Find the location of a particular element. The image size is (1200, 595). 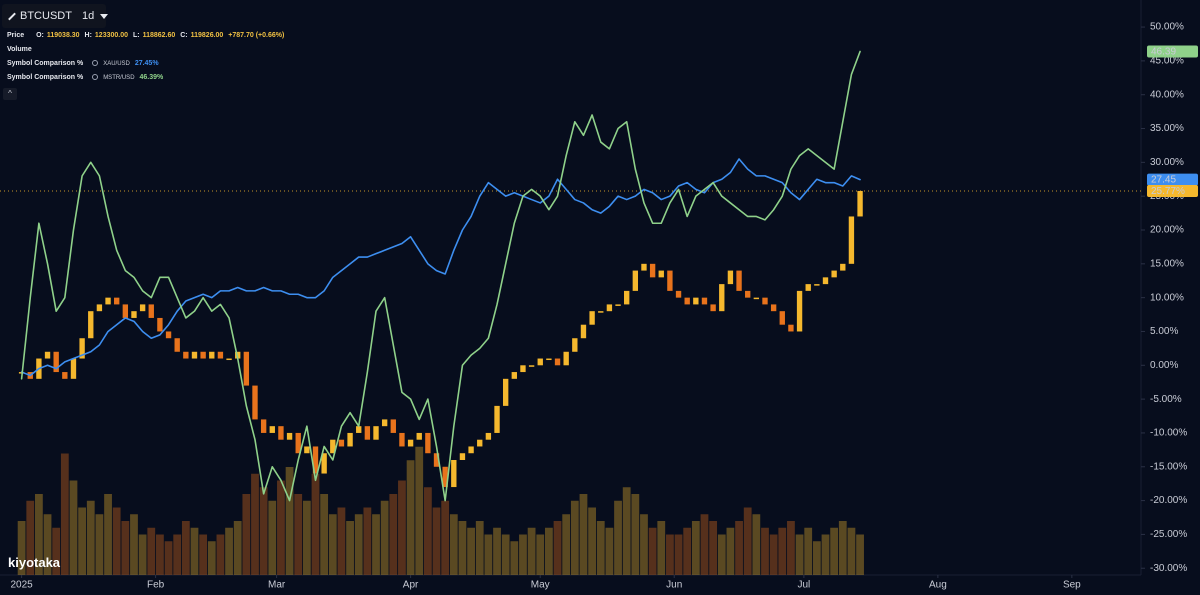

y-tick-label: 50.00% is located at coordinates (1167, 27).